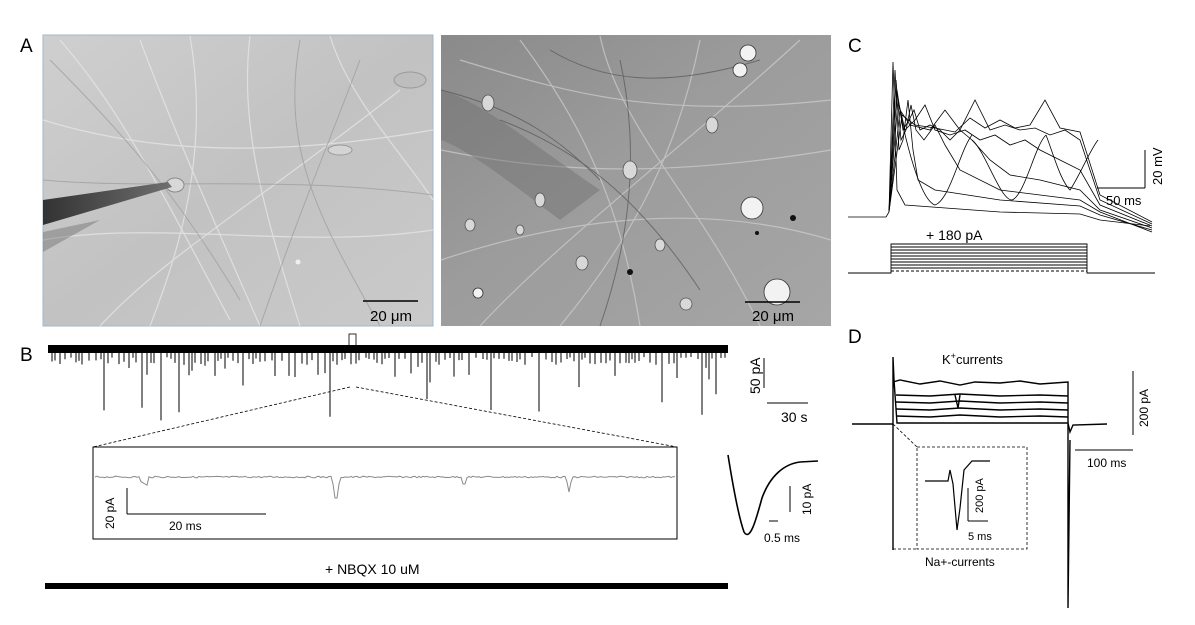  Describe the element at coordinates (1000, 147) in the screenshot. I see `voltage-traces` at that location.